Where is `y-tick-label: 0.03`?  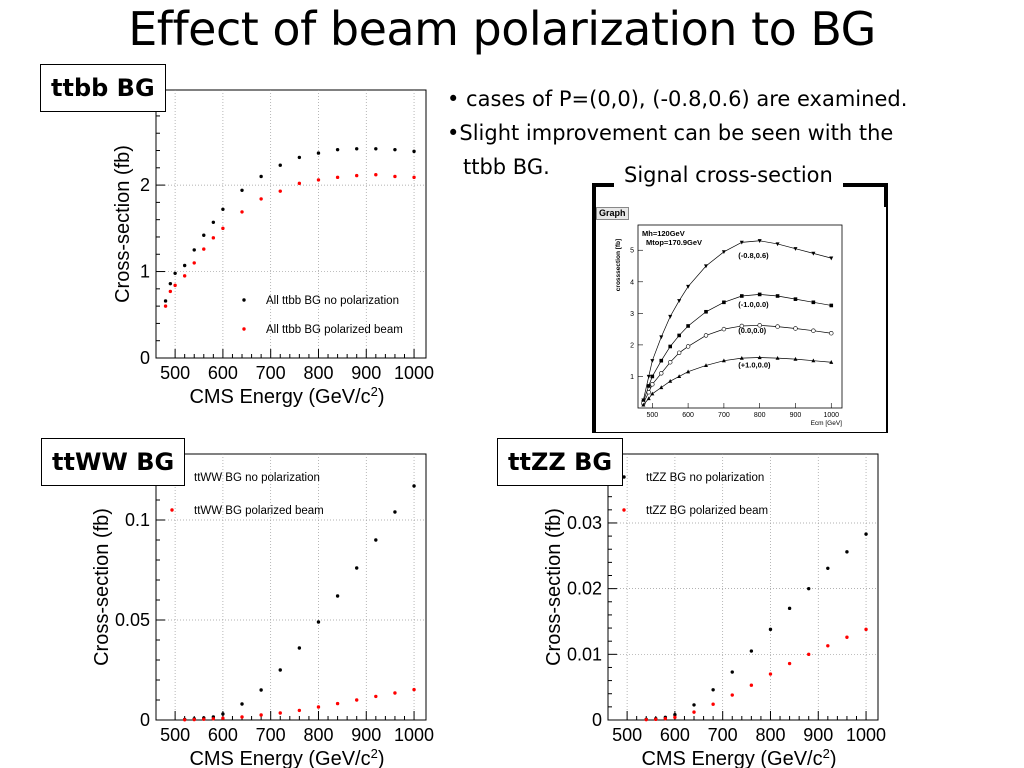 y-tick-label: 0.03 is located at coordinates (584, 523).